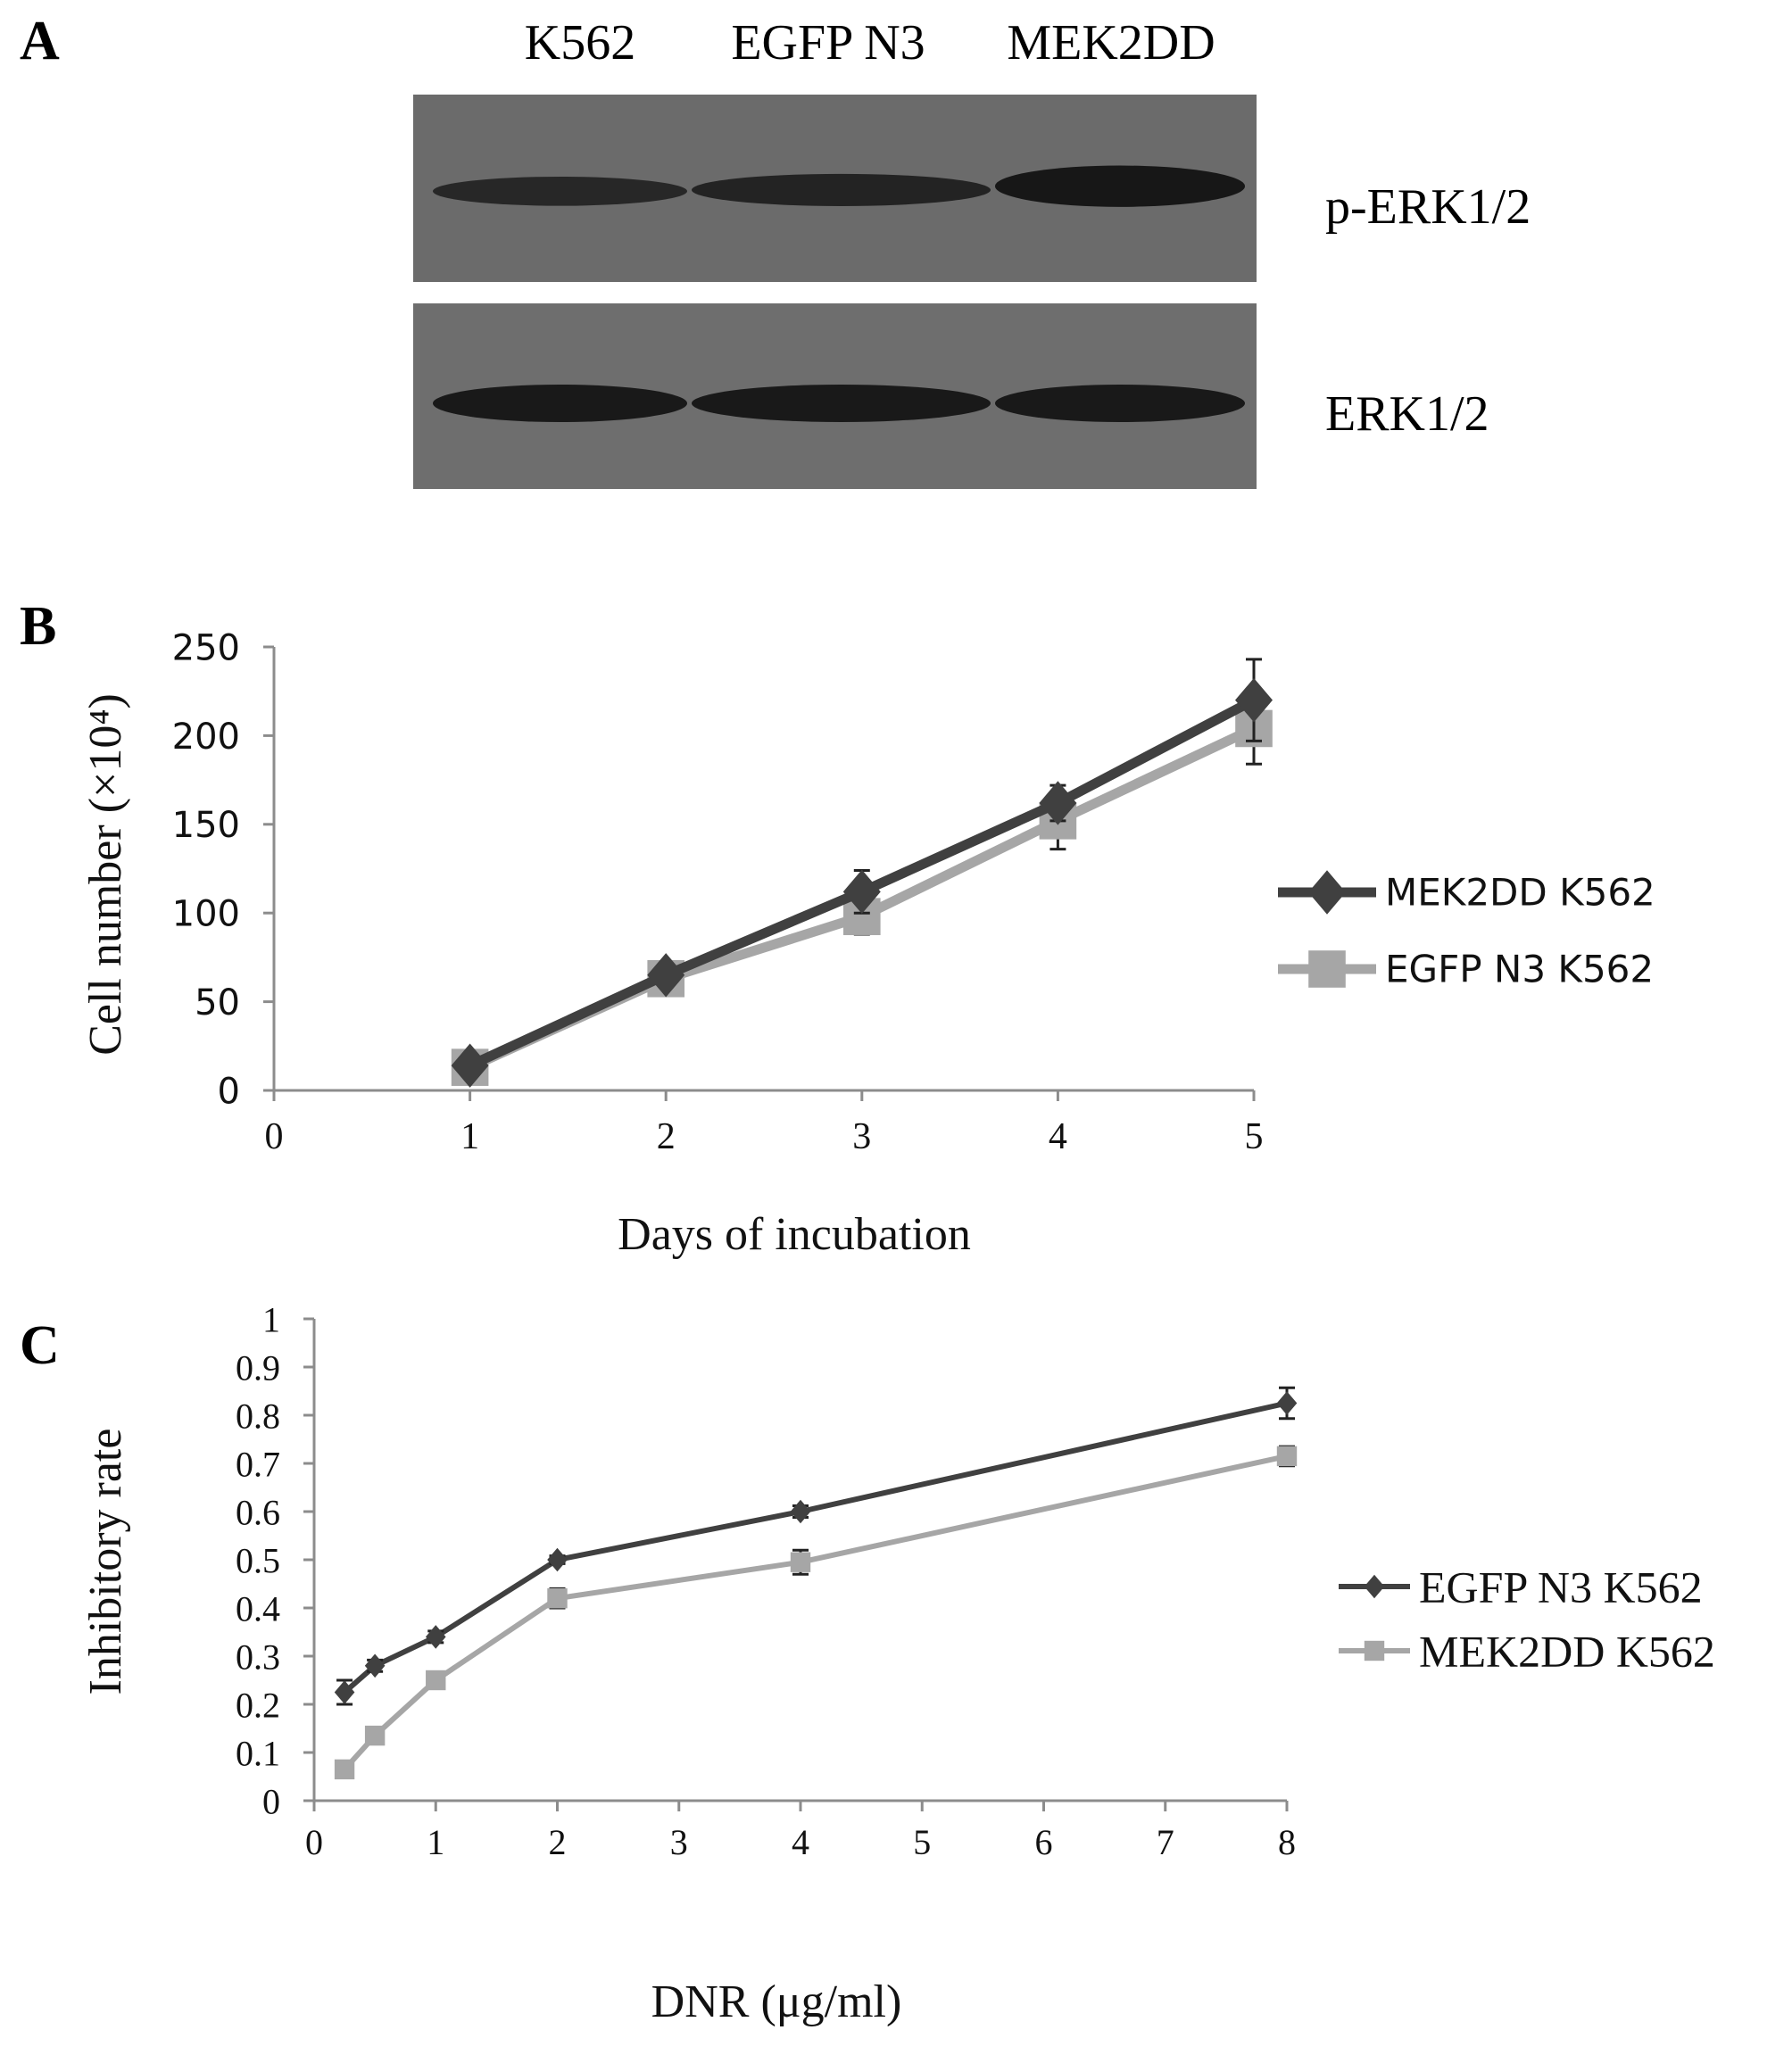  Describe the element at coordinates (271, 1319) in the screenshot. I see `y-tick-label: 1` at that location.